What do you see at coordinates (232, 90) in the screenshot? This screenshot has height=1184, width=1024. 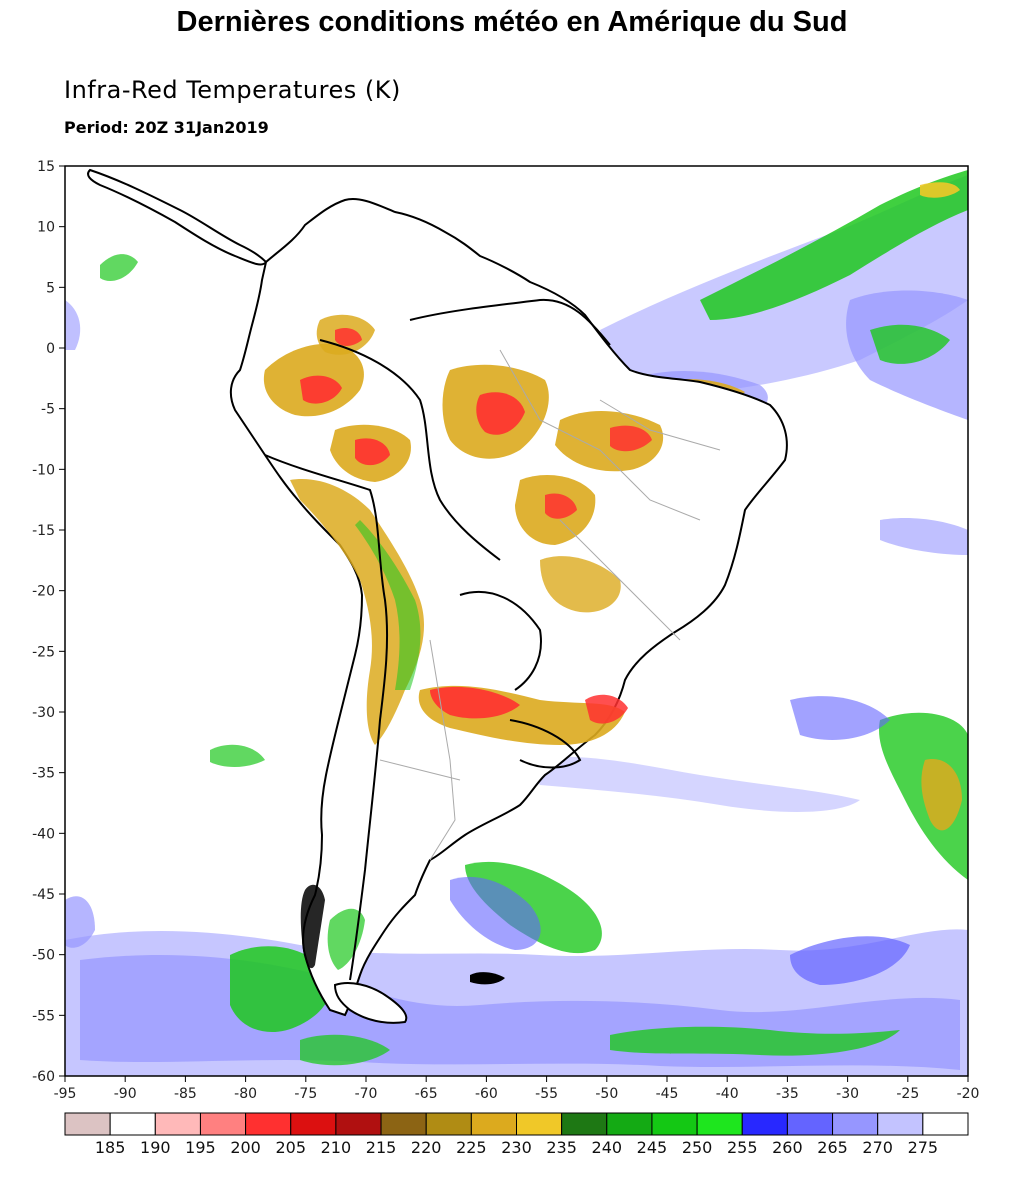 I see `map-title: Infra-Red Temperatures (K)` at bounding box center [232, 90].